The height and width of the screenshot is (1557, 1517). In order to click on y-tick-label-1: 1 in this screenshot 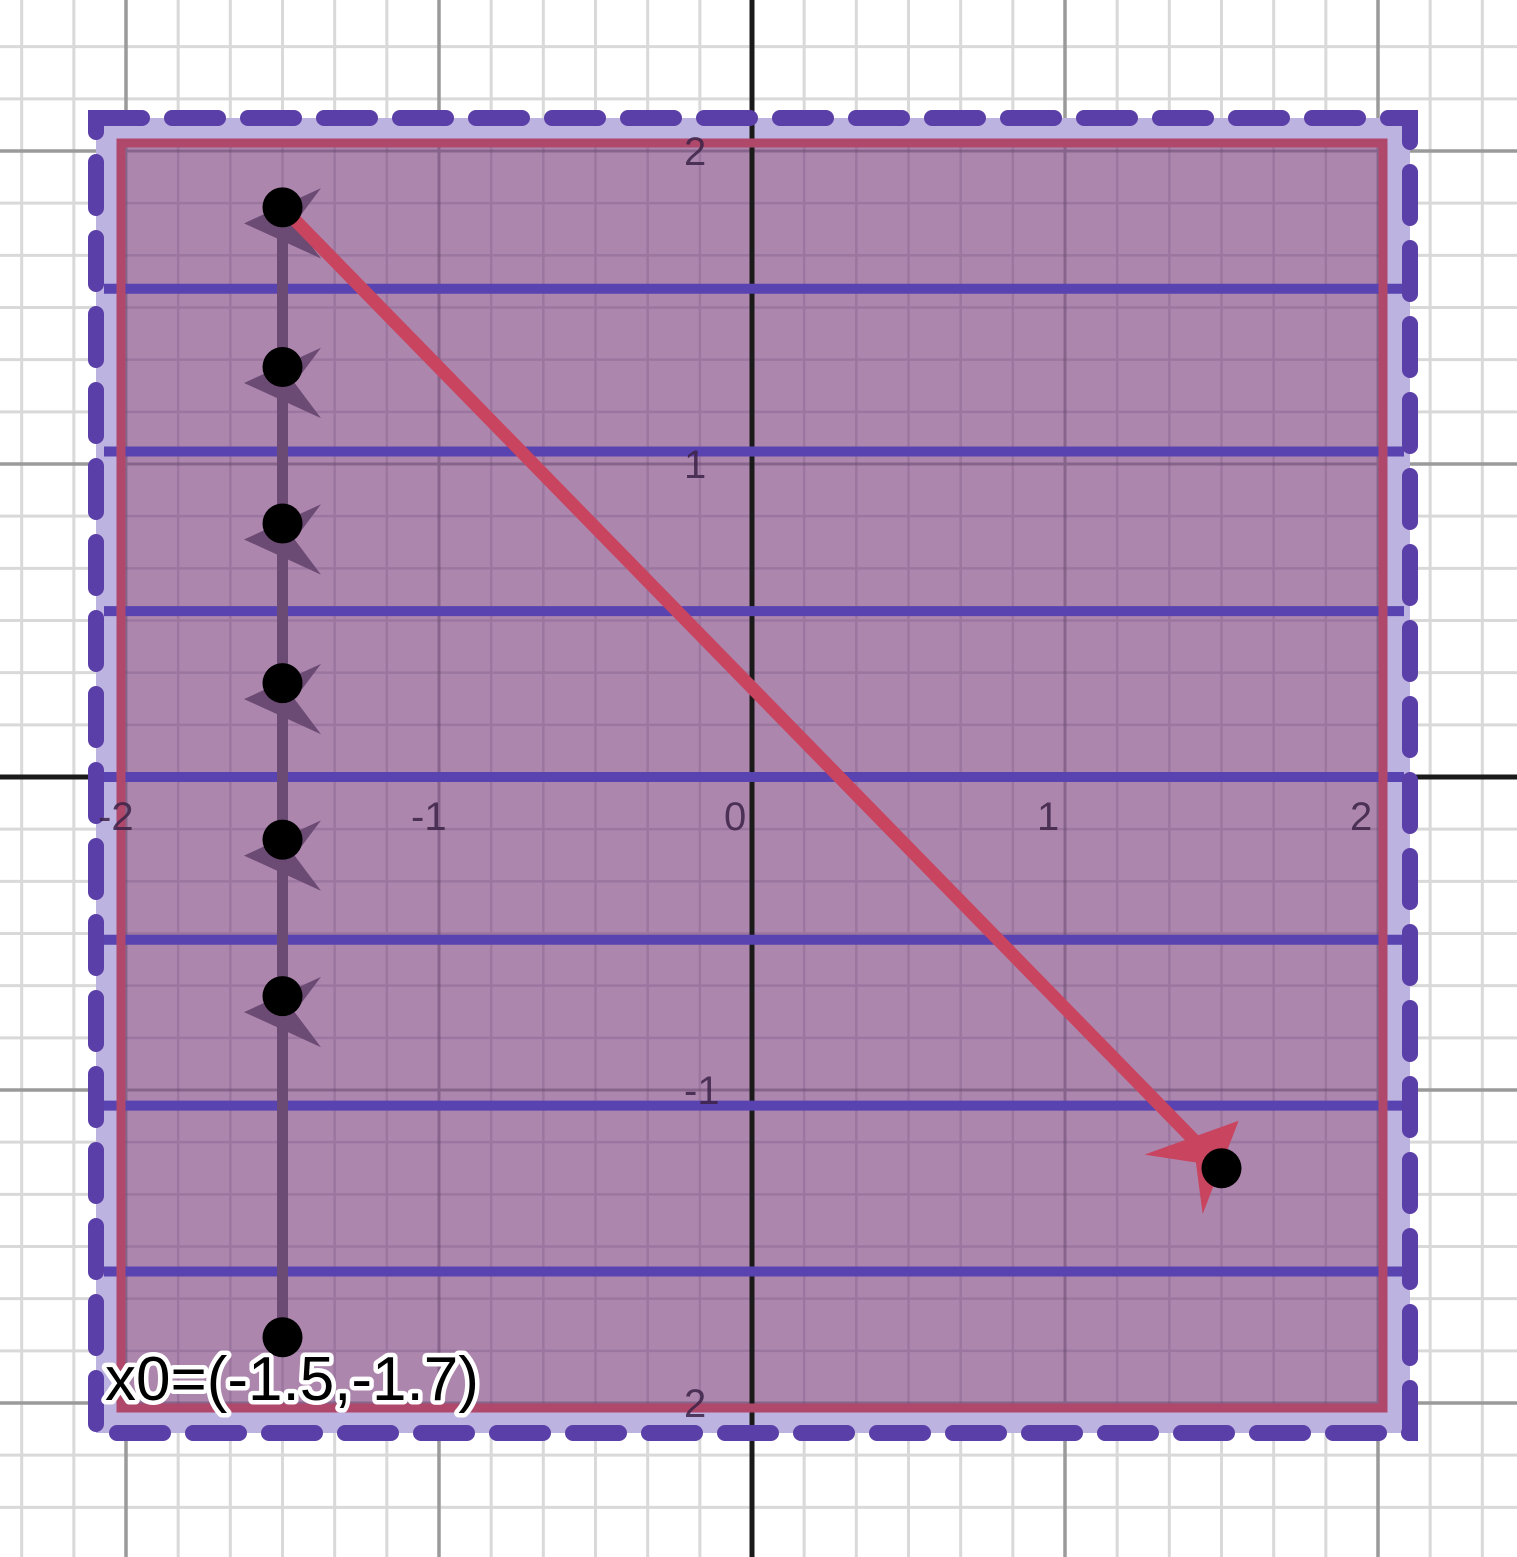, I will do `click(695, 465)`.